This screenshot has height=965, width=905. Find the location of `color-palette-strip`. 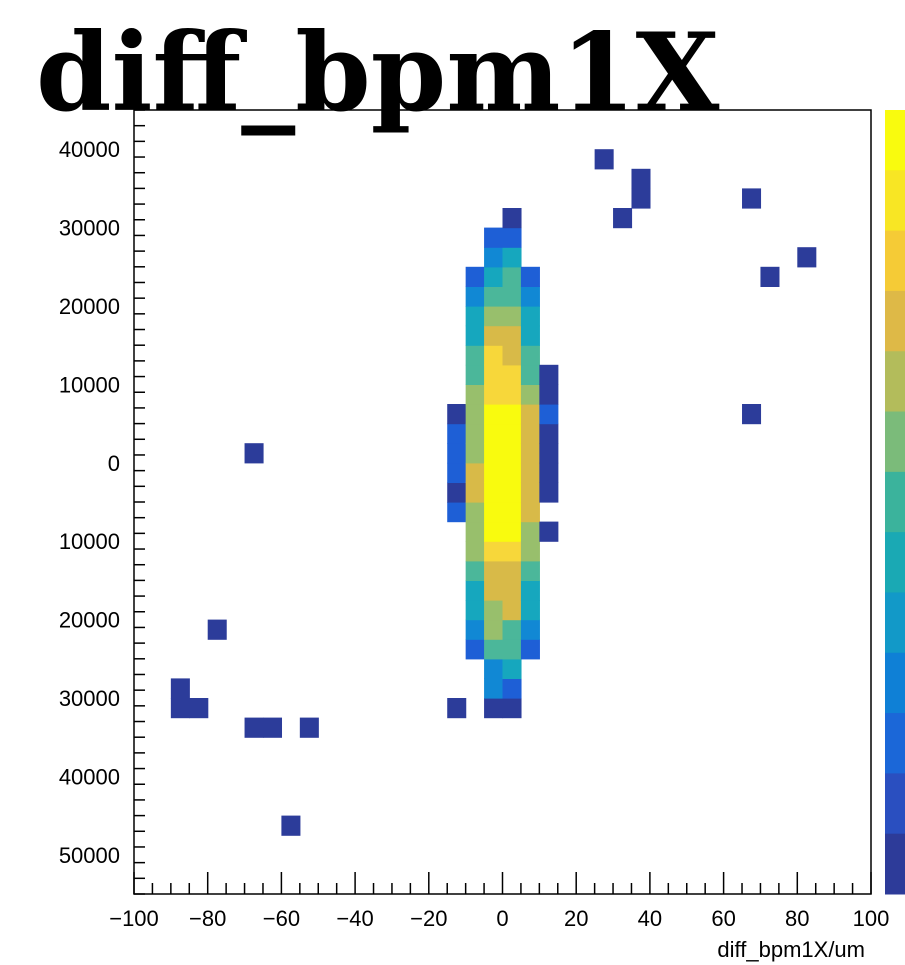

color-palette-strip is located at coordinates (895, 502).